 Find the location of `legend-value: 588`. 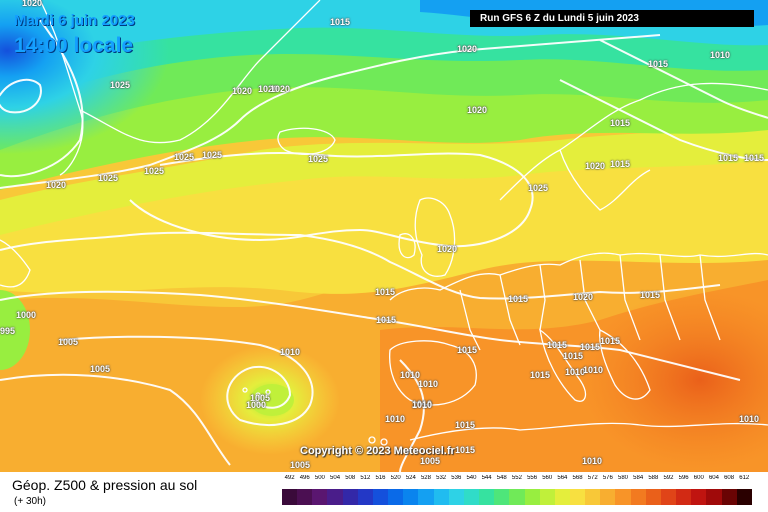

legend-value: 588 is located at coordinates (653, 478).